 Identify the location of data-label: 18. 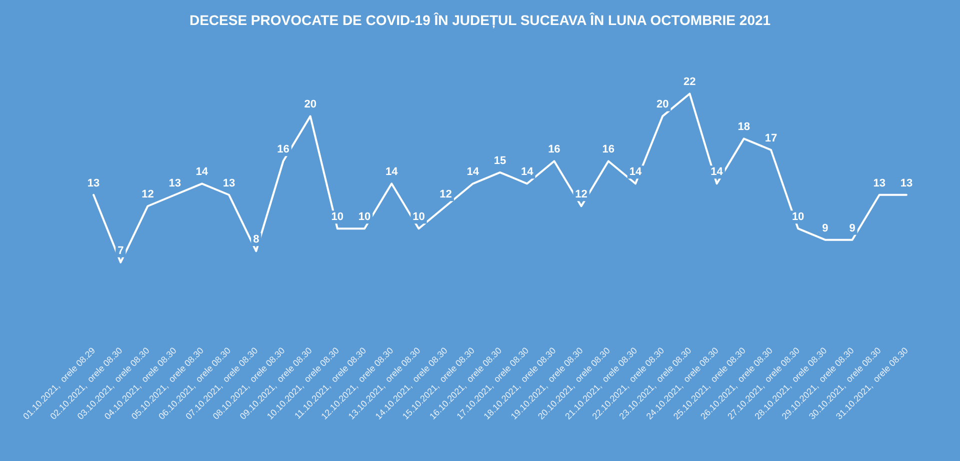
(744, 127).